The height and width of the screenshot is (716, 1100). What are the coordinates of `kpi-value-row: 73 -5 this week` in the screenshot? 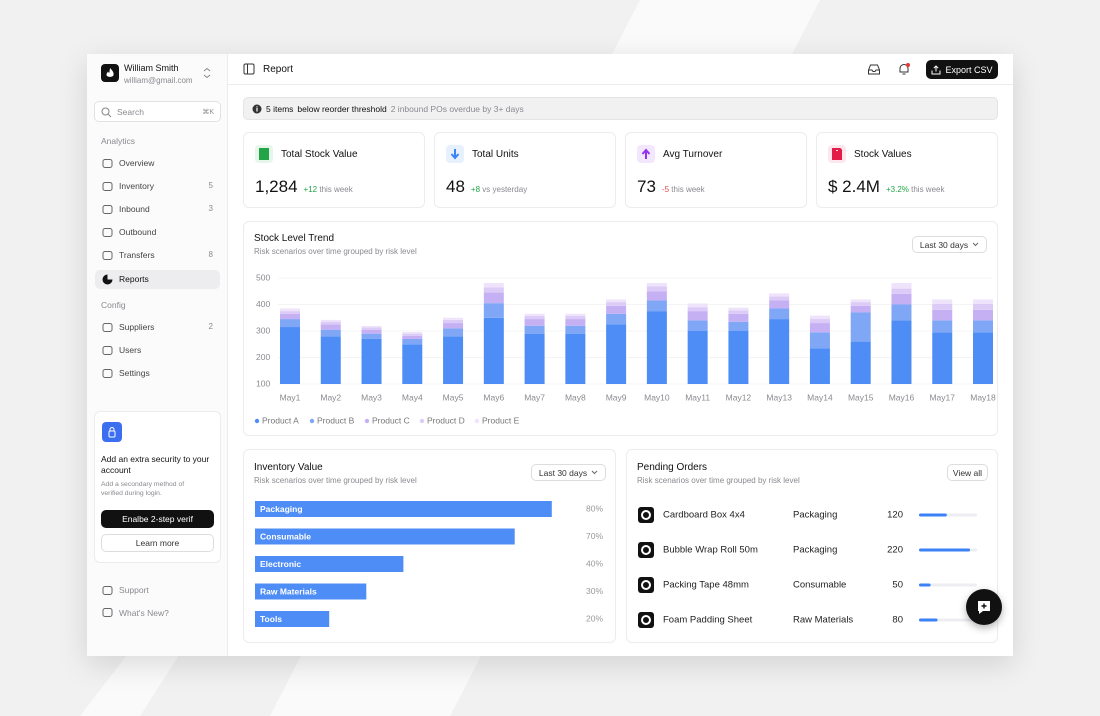 It's located at (671, 187).